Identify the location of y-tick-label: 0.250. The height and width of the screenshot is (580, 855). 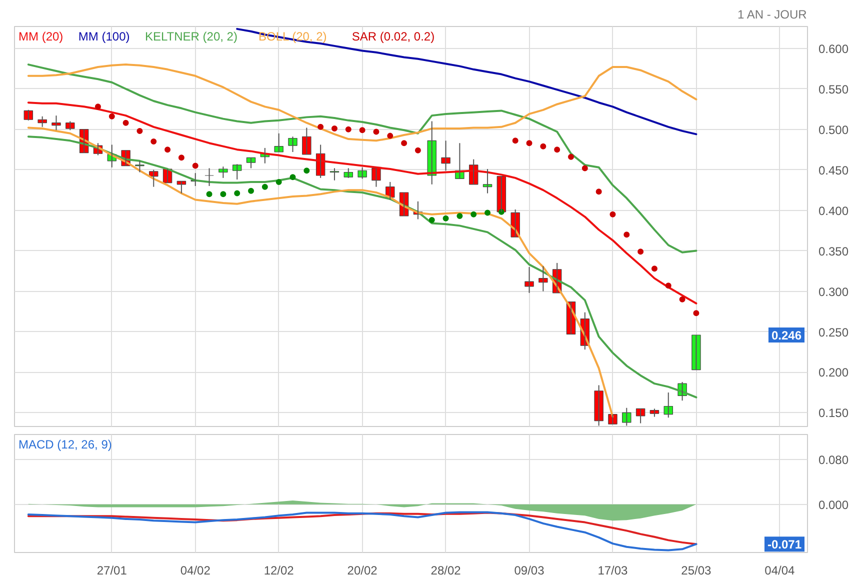
(833, 332).